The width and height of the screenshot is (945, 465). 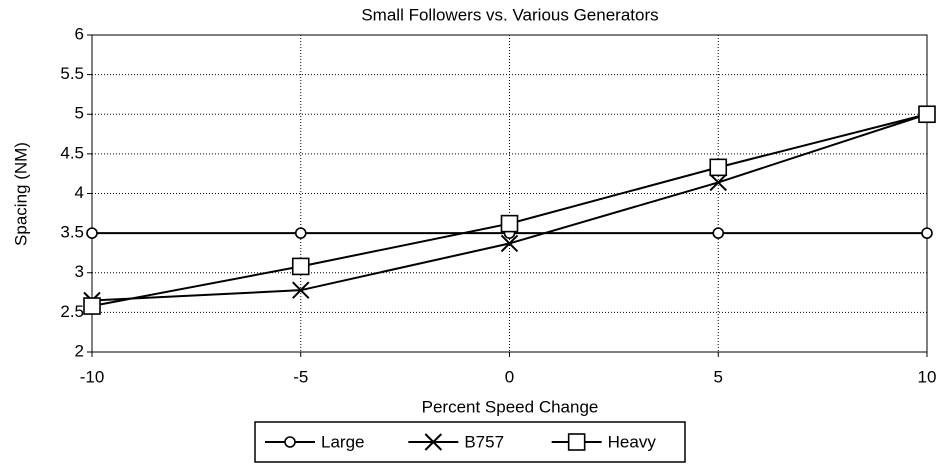 I want to click on x-tick-label: 0, so click(x=509, y=376).